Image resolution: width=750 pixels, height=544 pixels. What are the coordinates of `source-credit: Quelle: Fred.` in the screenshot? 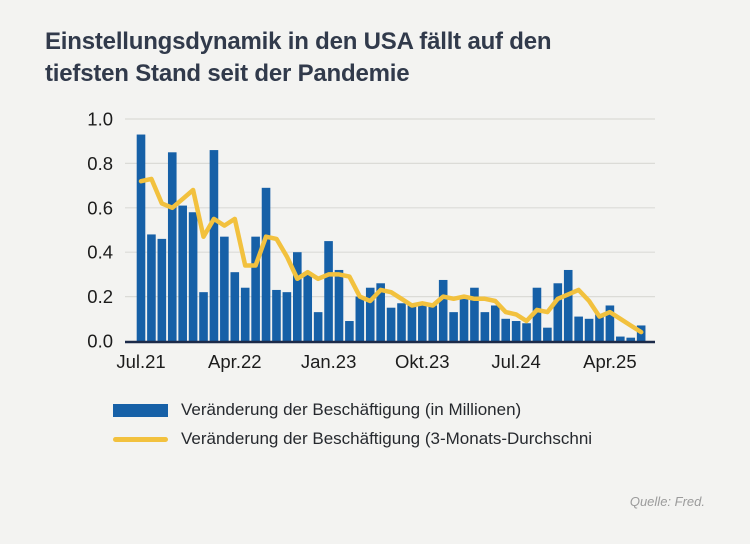 It's located at (667, 501).